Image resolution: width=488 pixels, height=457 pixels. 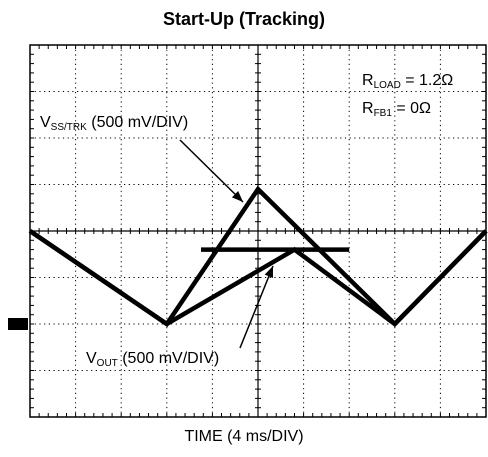 I want to click on x-axis-label: TIME (4 ms/DIV), so click(x=244, y=436).